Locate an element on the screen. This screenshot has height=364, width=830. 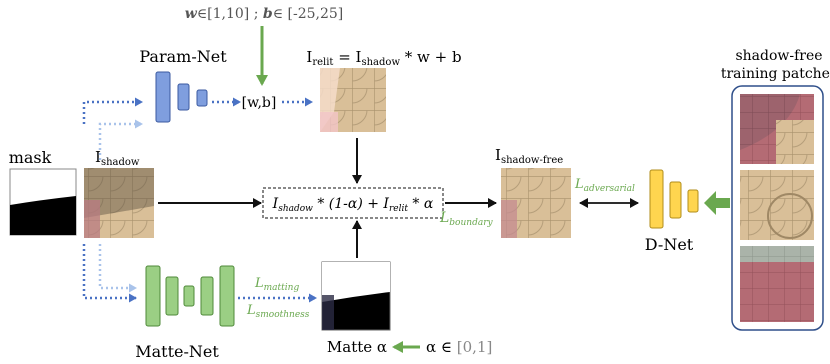
dnet-block is located at coordinates (674, 199).